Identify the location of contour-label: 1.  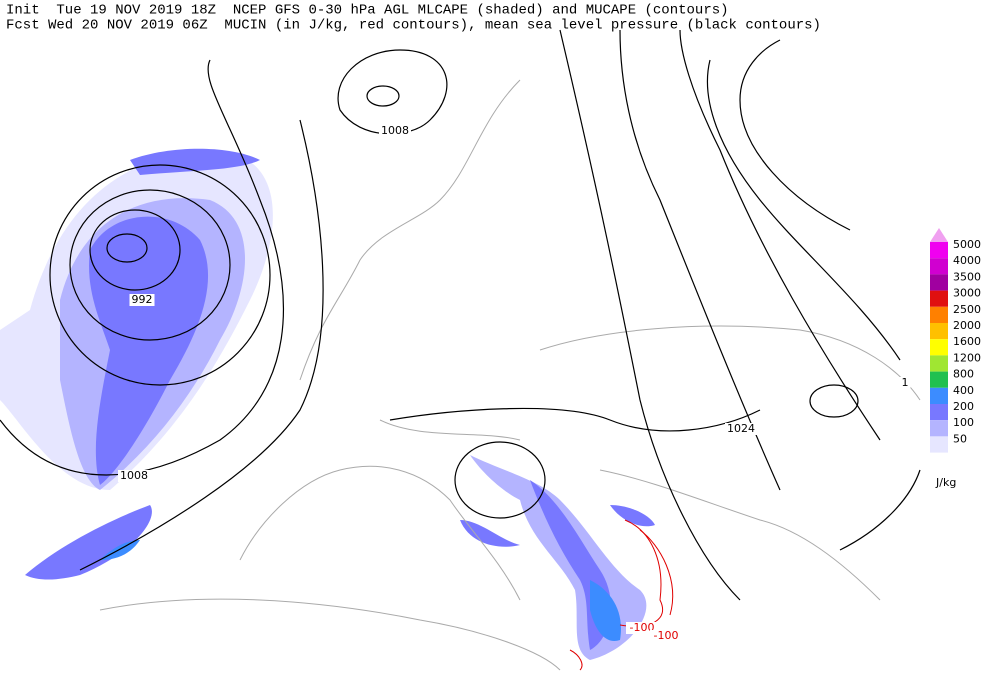
(905, 382).